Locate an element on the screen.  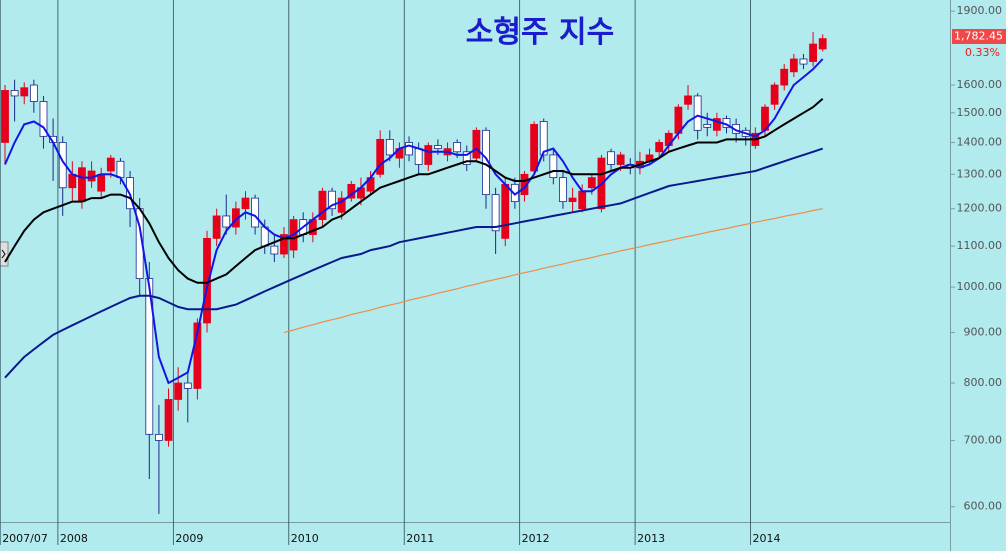
x-tick-label: 2008 is located at coordinates (74, 538).